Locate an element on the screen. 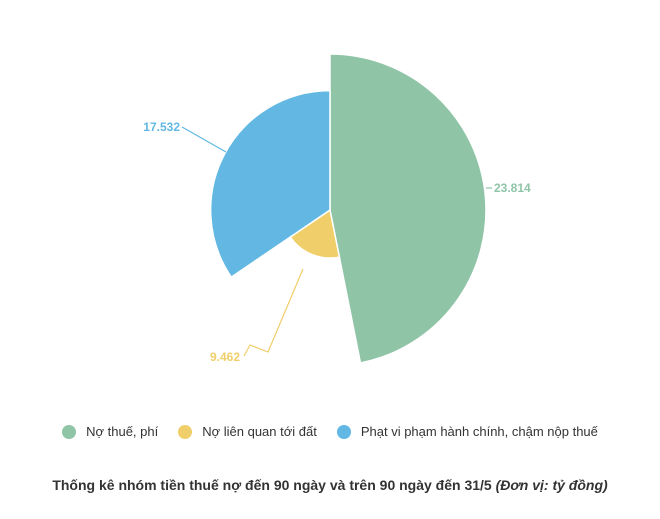 This screenshot has height=519, width=660. pie-slice-phat-vi-pham is located at coordinates (270, 184).